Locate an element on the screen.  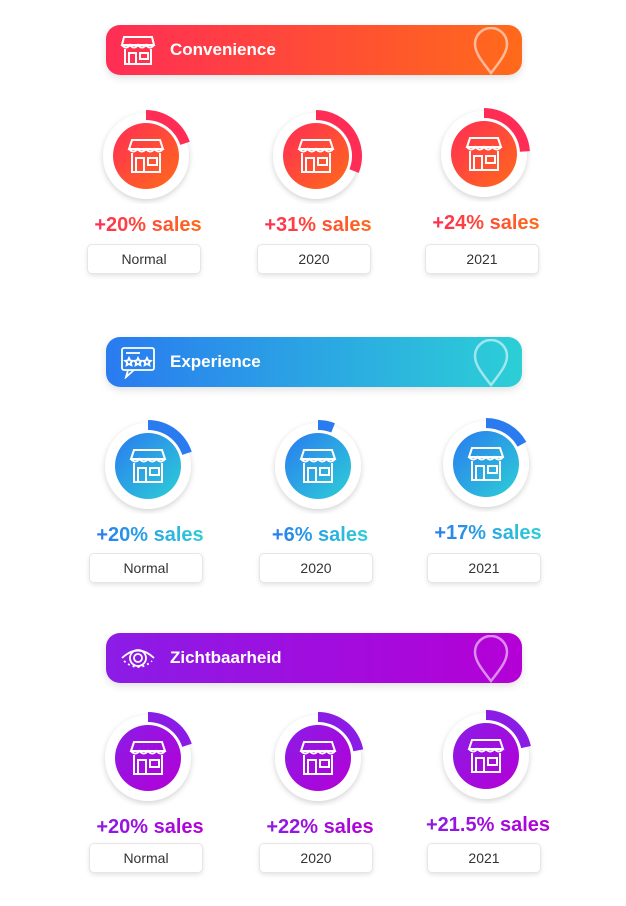
banner: Convenience is located at coordinates (314, 50).